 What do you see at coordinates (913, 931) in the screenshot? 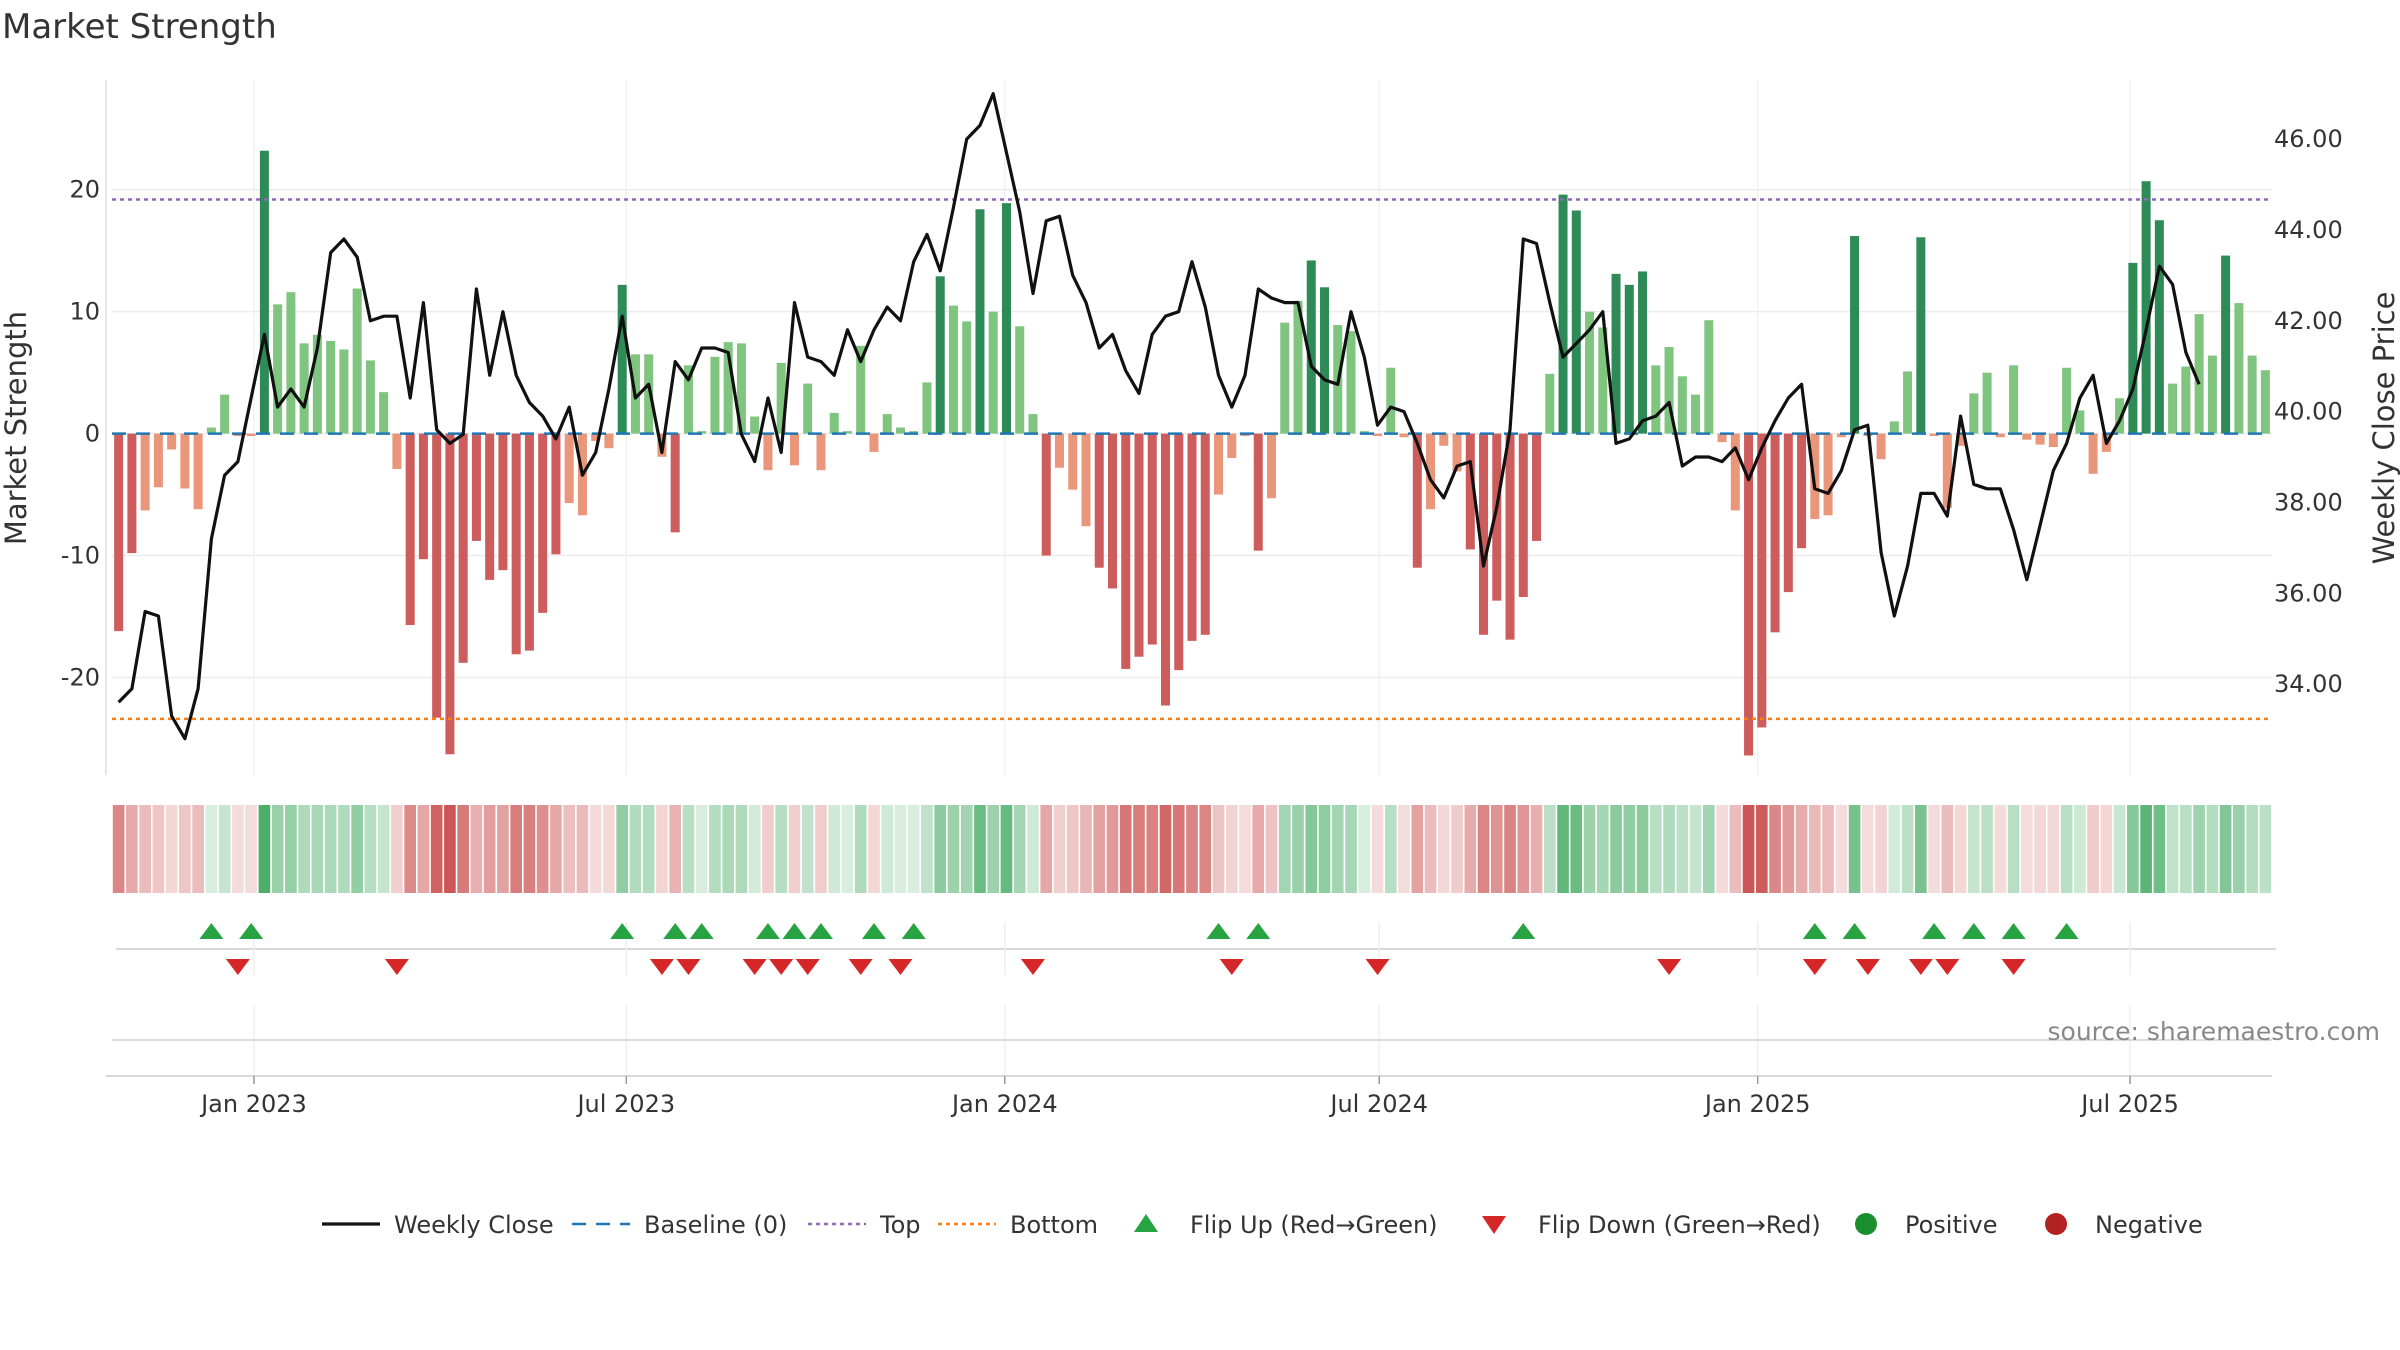
I see `flip-up-marker` at bounding box center [913, 931].